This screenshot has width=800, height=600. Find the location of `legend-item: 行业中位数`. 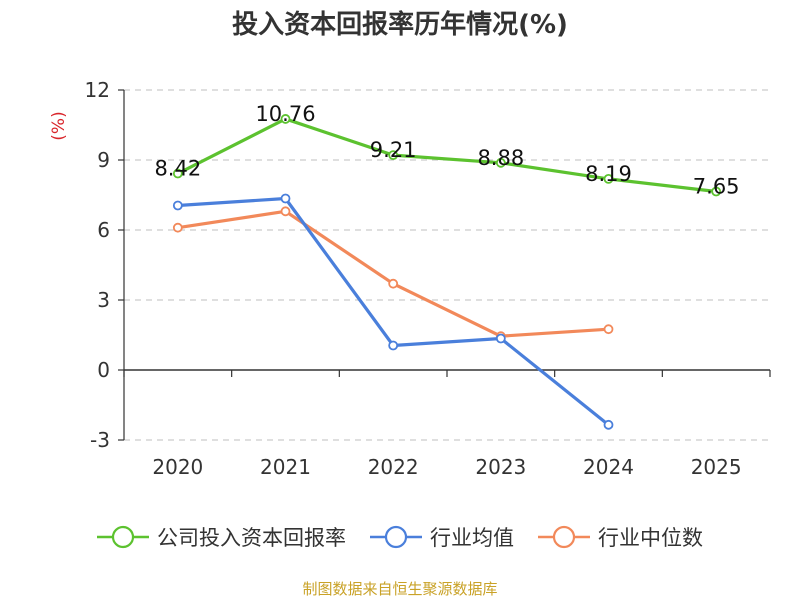

legend-item: 行业中位数 is located at coordinates (620, 537).